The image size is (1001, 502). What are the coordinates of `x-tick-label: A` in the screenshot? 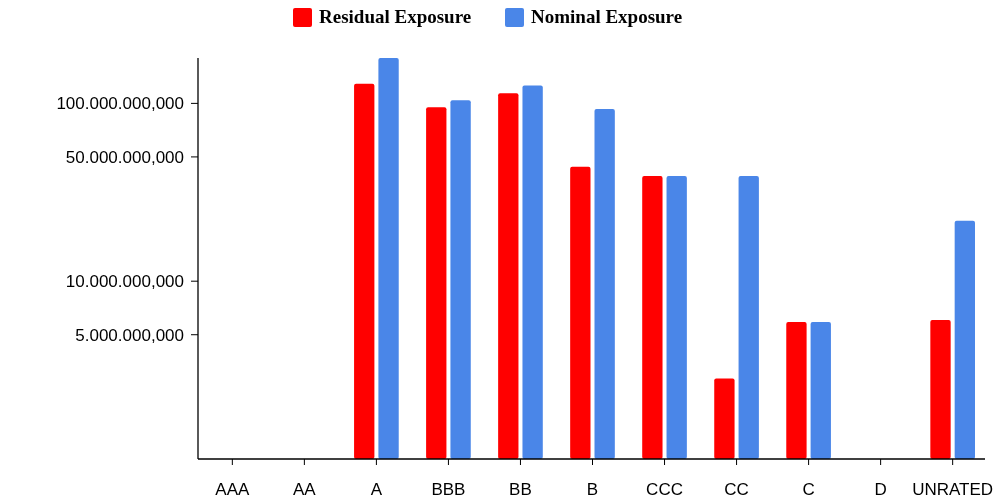 It's located at (376, 489).